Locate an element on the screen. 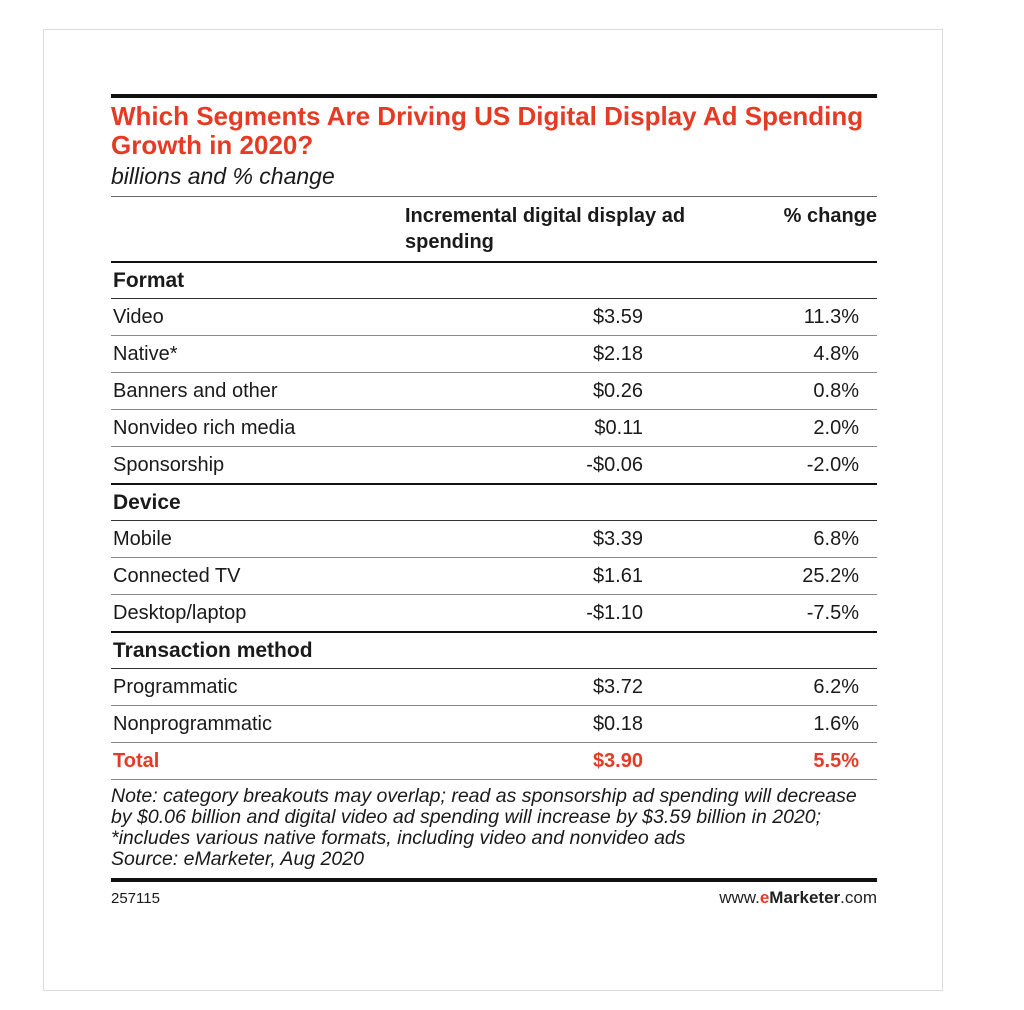 This screenshot has width=1024, height=1010. row-incremental-value: $0.11 is located at coordinates (551, 428).